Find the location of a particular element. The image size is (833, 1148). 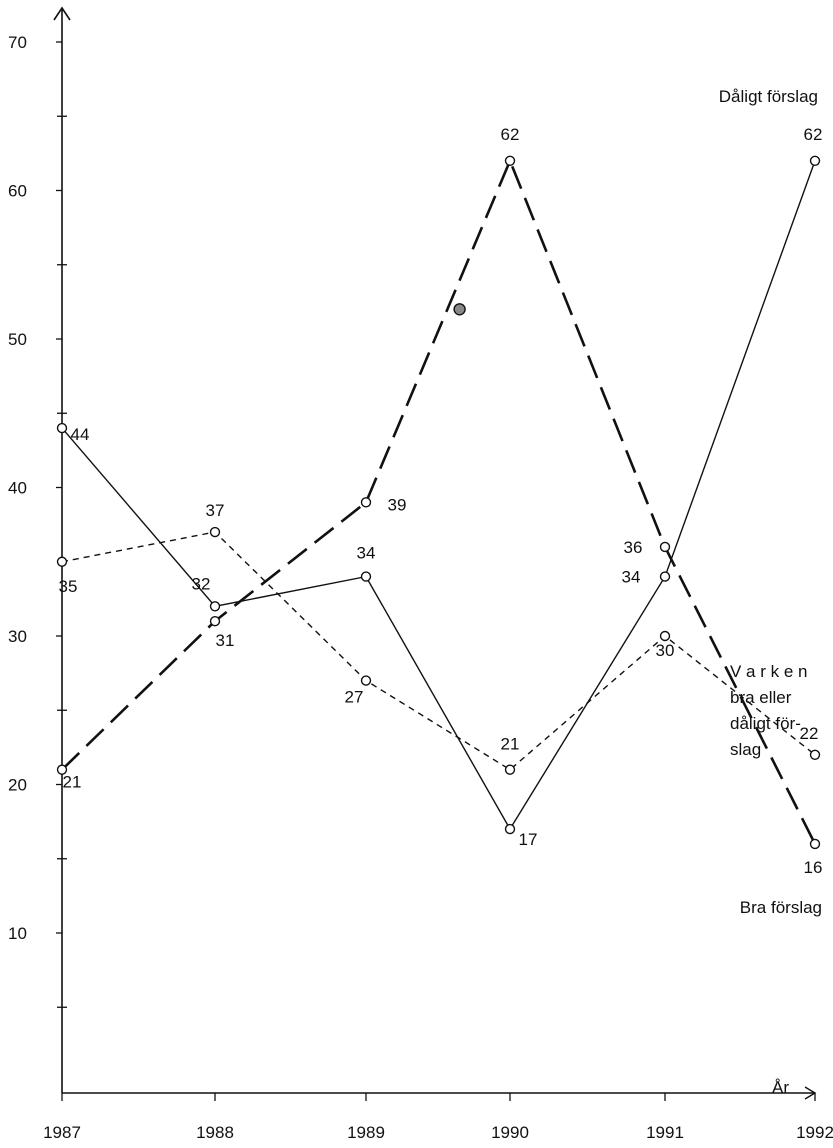

x-tick-label: 1990 is located at coordinates (510, 1132).